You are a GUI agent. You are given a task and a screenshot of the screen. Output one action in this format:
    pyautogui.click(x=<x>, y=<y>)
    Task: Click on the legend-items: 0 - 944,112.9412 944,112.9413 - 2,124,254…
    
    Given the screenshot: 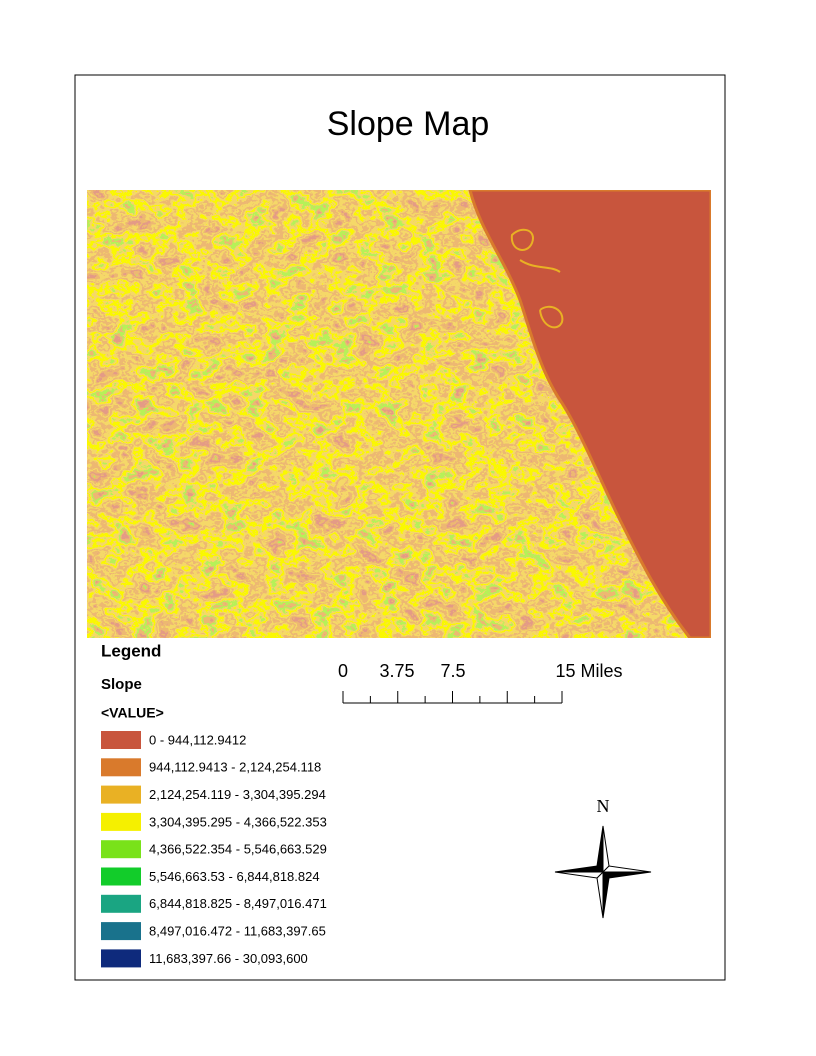 What is the action you would take?
    pyautogui.click(x=214, y=849)
    